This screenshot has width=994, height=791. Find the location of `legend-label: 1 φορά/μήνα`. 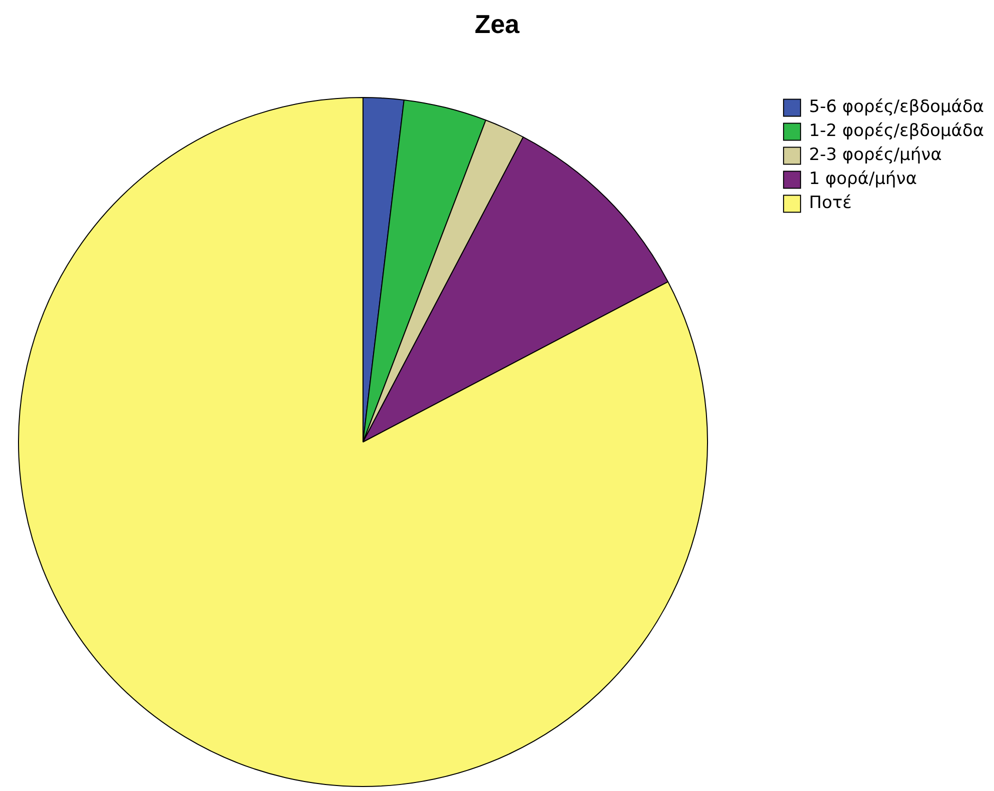

legend-label: 1 φορά/μήνα is located at coordinates (863, 179).